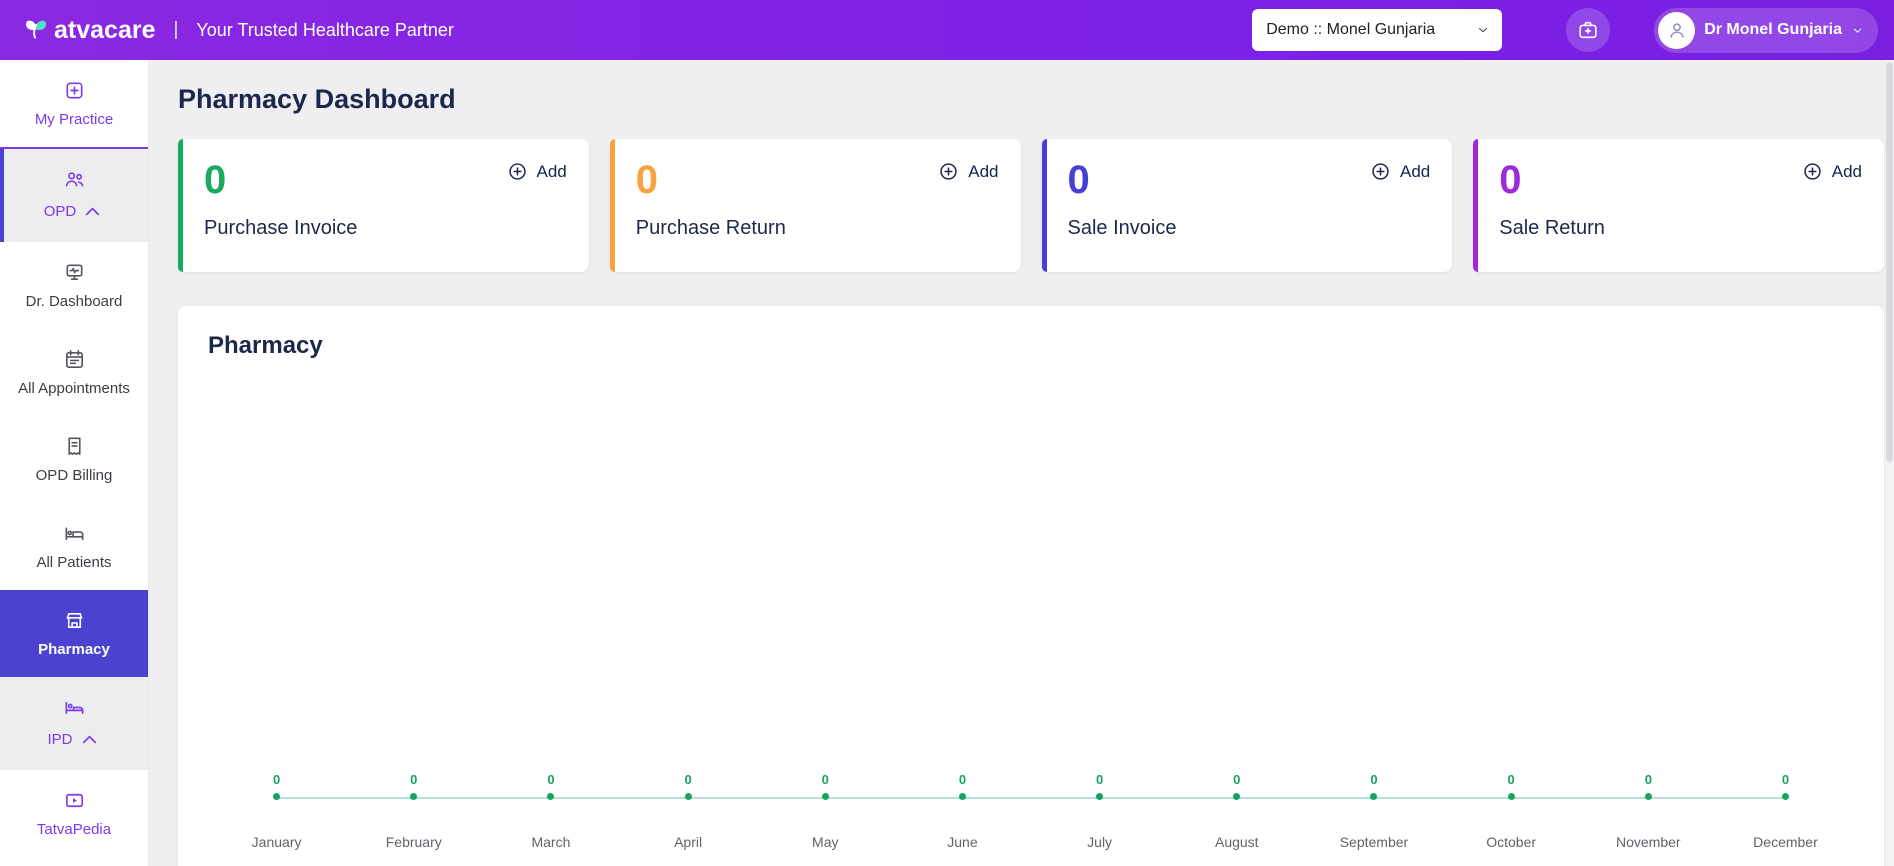 The width and height of the screenshot is (1894, 866). What do you see at coordinates (74, 90) in the screenshot?
I see `square-plus-icon` at bounding box center [74, 90].